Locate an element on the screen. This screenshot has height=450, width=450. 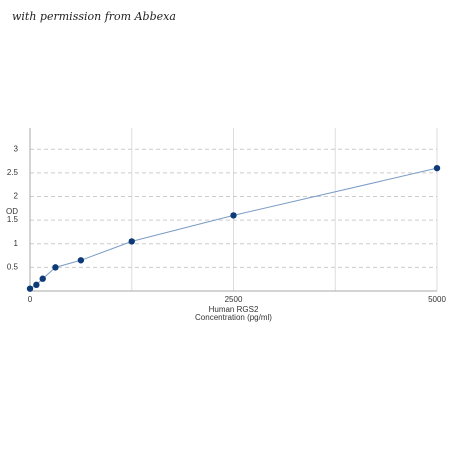
x-axis-label: Human RGS2 is located at coordinates (234, 309).